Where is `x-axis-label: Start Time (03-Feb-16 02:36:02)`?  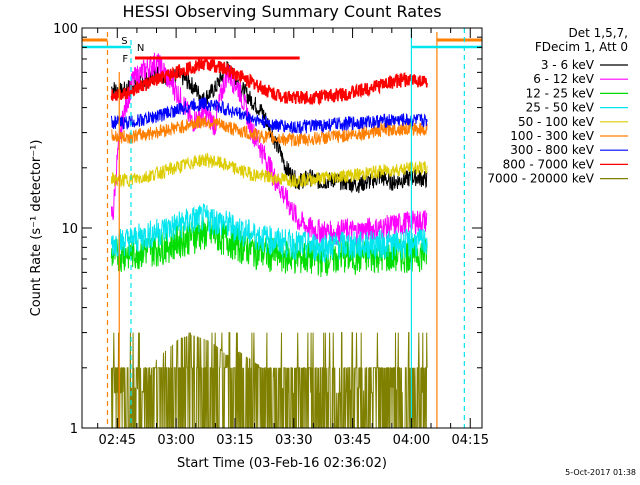
x-axis-label: Start Time (03-Feb-16 02:36:02) is located at coordinates (282, 463).